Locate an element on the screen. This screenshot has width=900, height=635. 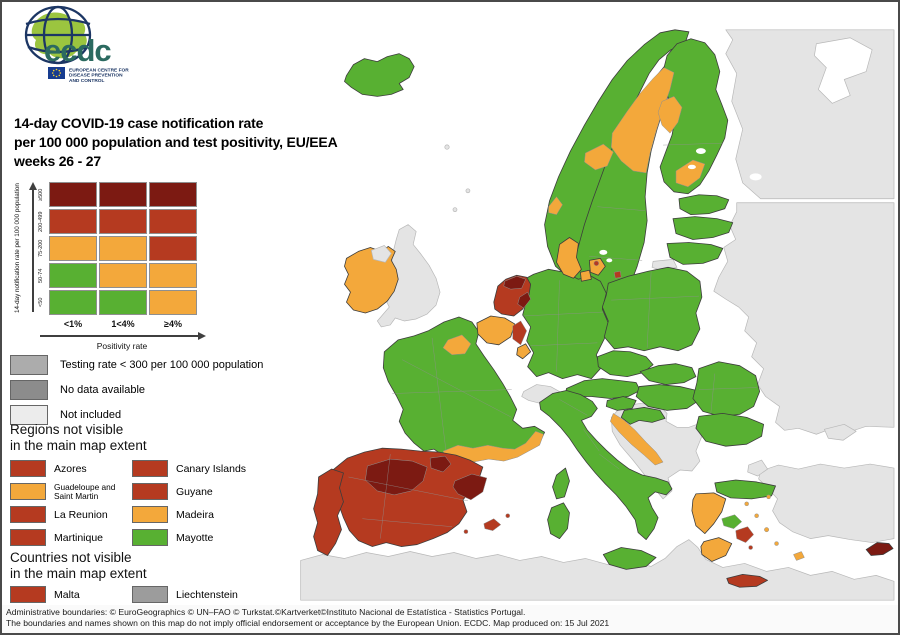
map-white-sea is located at coordinates (843, 70).